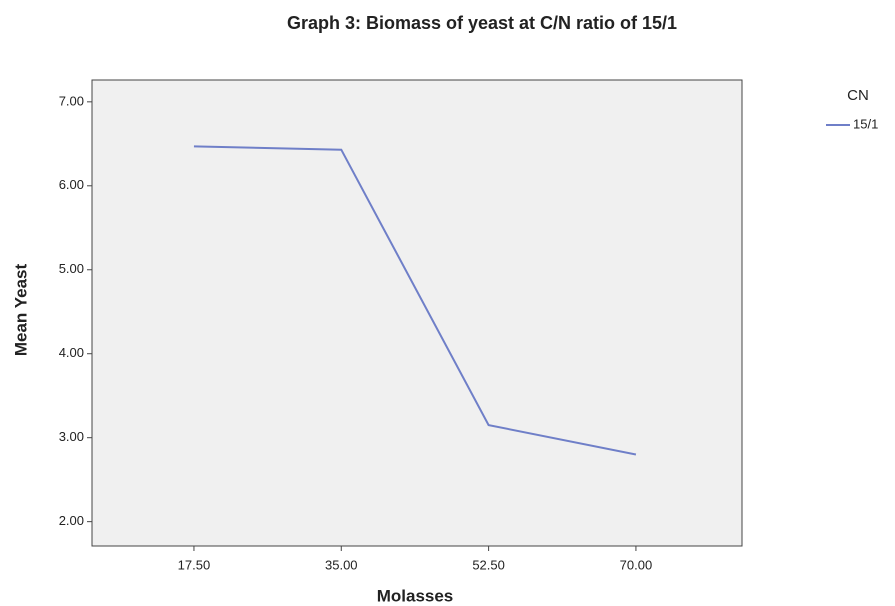  I want to click on y-tick-label: 6.00, so click(71, 184).